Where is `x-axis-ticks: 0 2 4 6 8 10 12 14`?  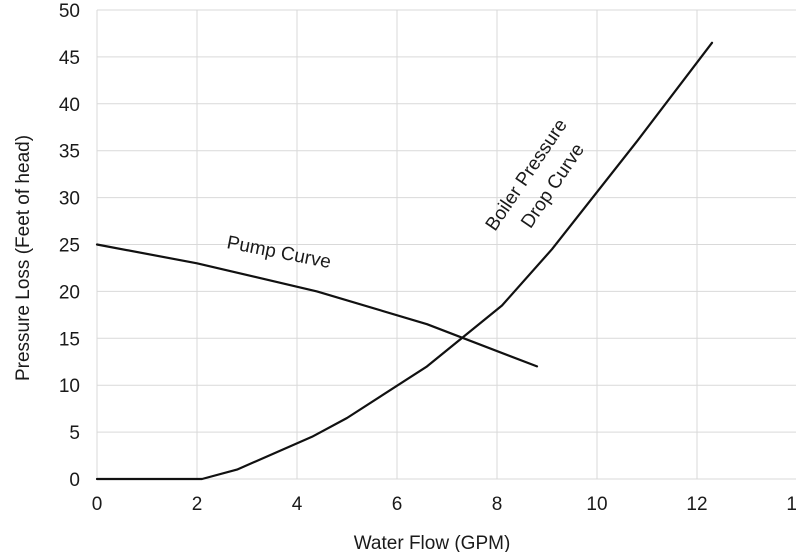
x-axis-ticks: 0 2 4 6 8 10 12 14 is located at coordinates (444, 504).